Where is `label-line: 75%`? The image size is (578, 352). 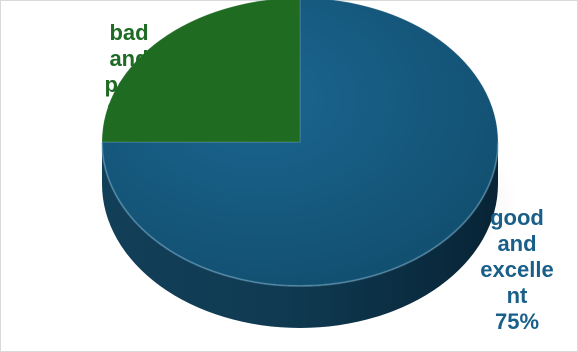 label-line: 75% is located at coordinates (517, 321).